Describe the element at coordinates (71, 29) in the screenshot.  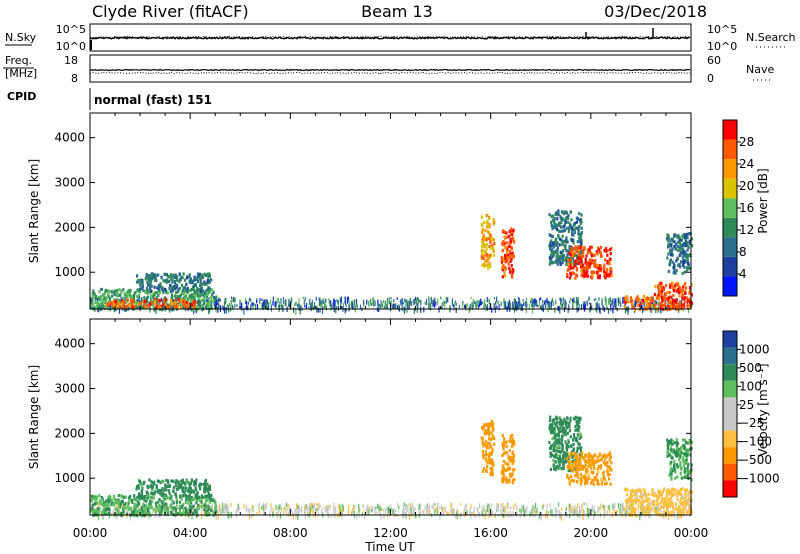
I see `noise-left-tick-top: 10^5` at that location.